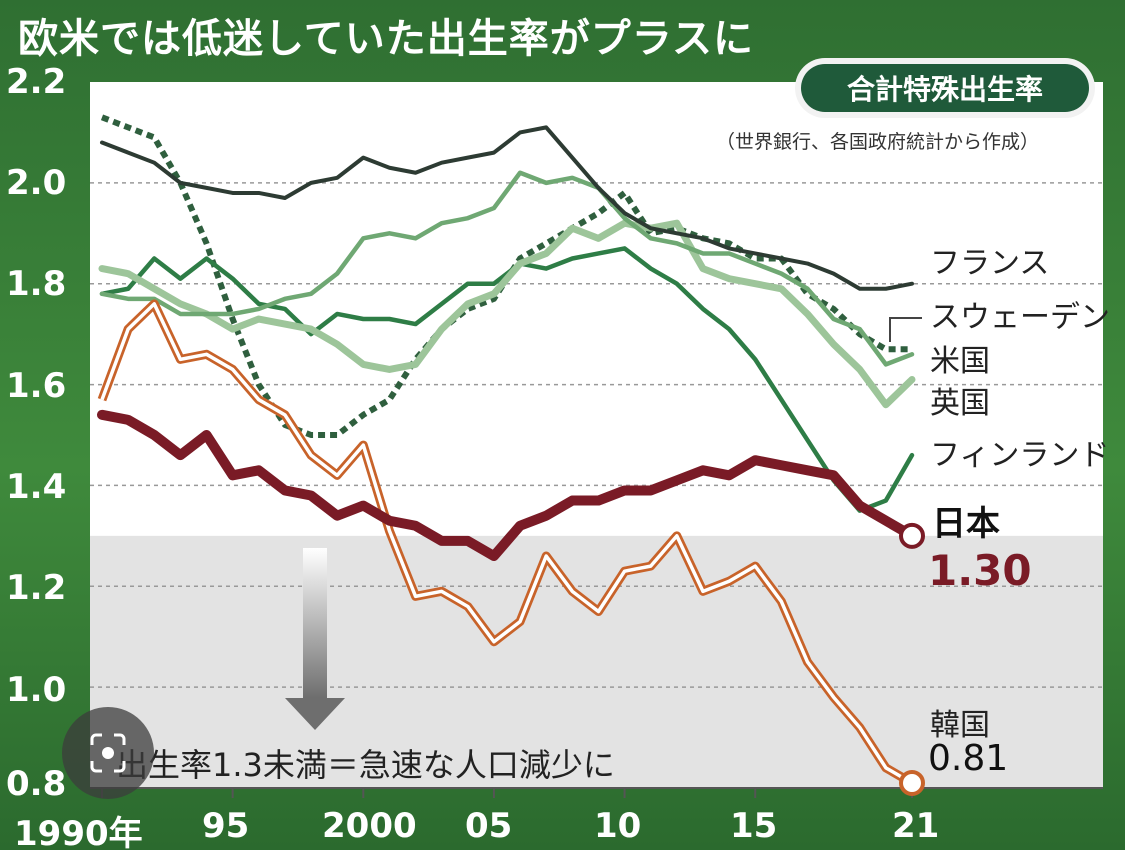  Describe the element at coordinates (315, 714) in the screenshot. I see `threshold-arrow-head` at that location.